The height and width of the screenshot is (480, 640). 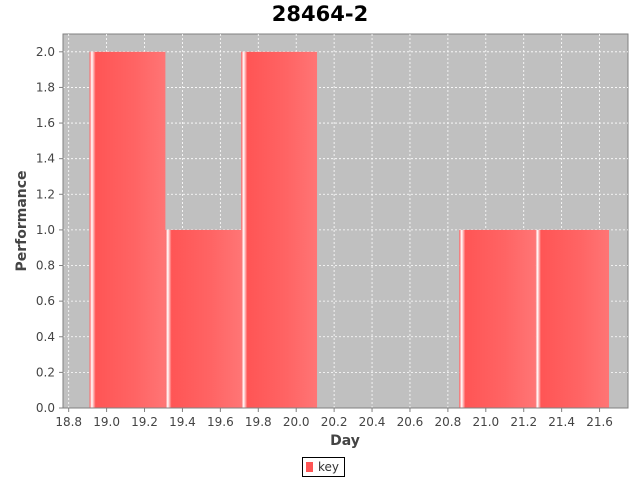 I want to click on x-tick-label: 19.2, so click(x=144, y=422).